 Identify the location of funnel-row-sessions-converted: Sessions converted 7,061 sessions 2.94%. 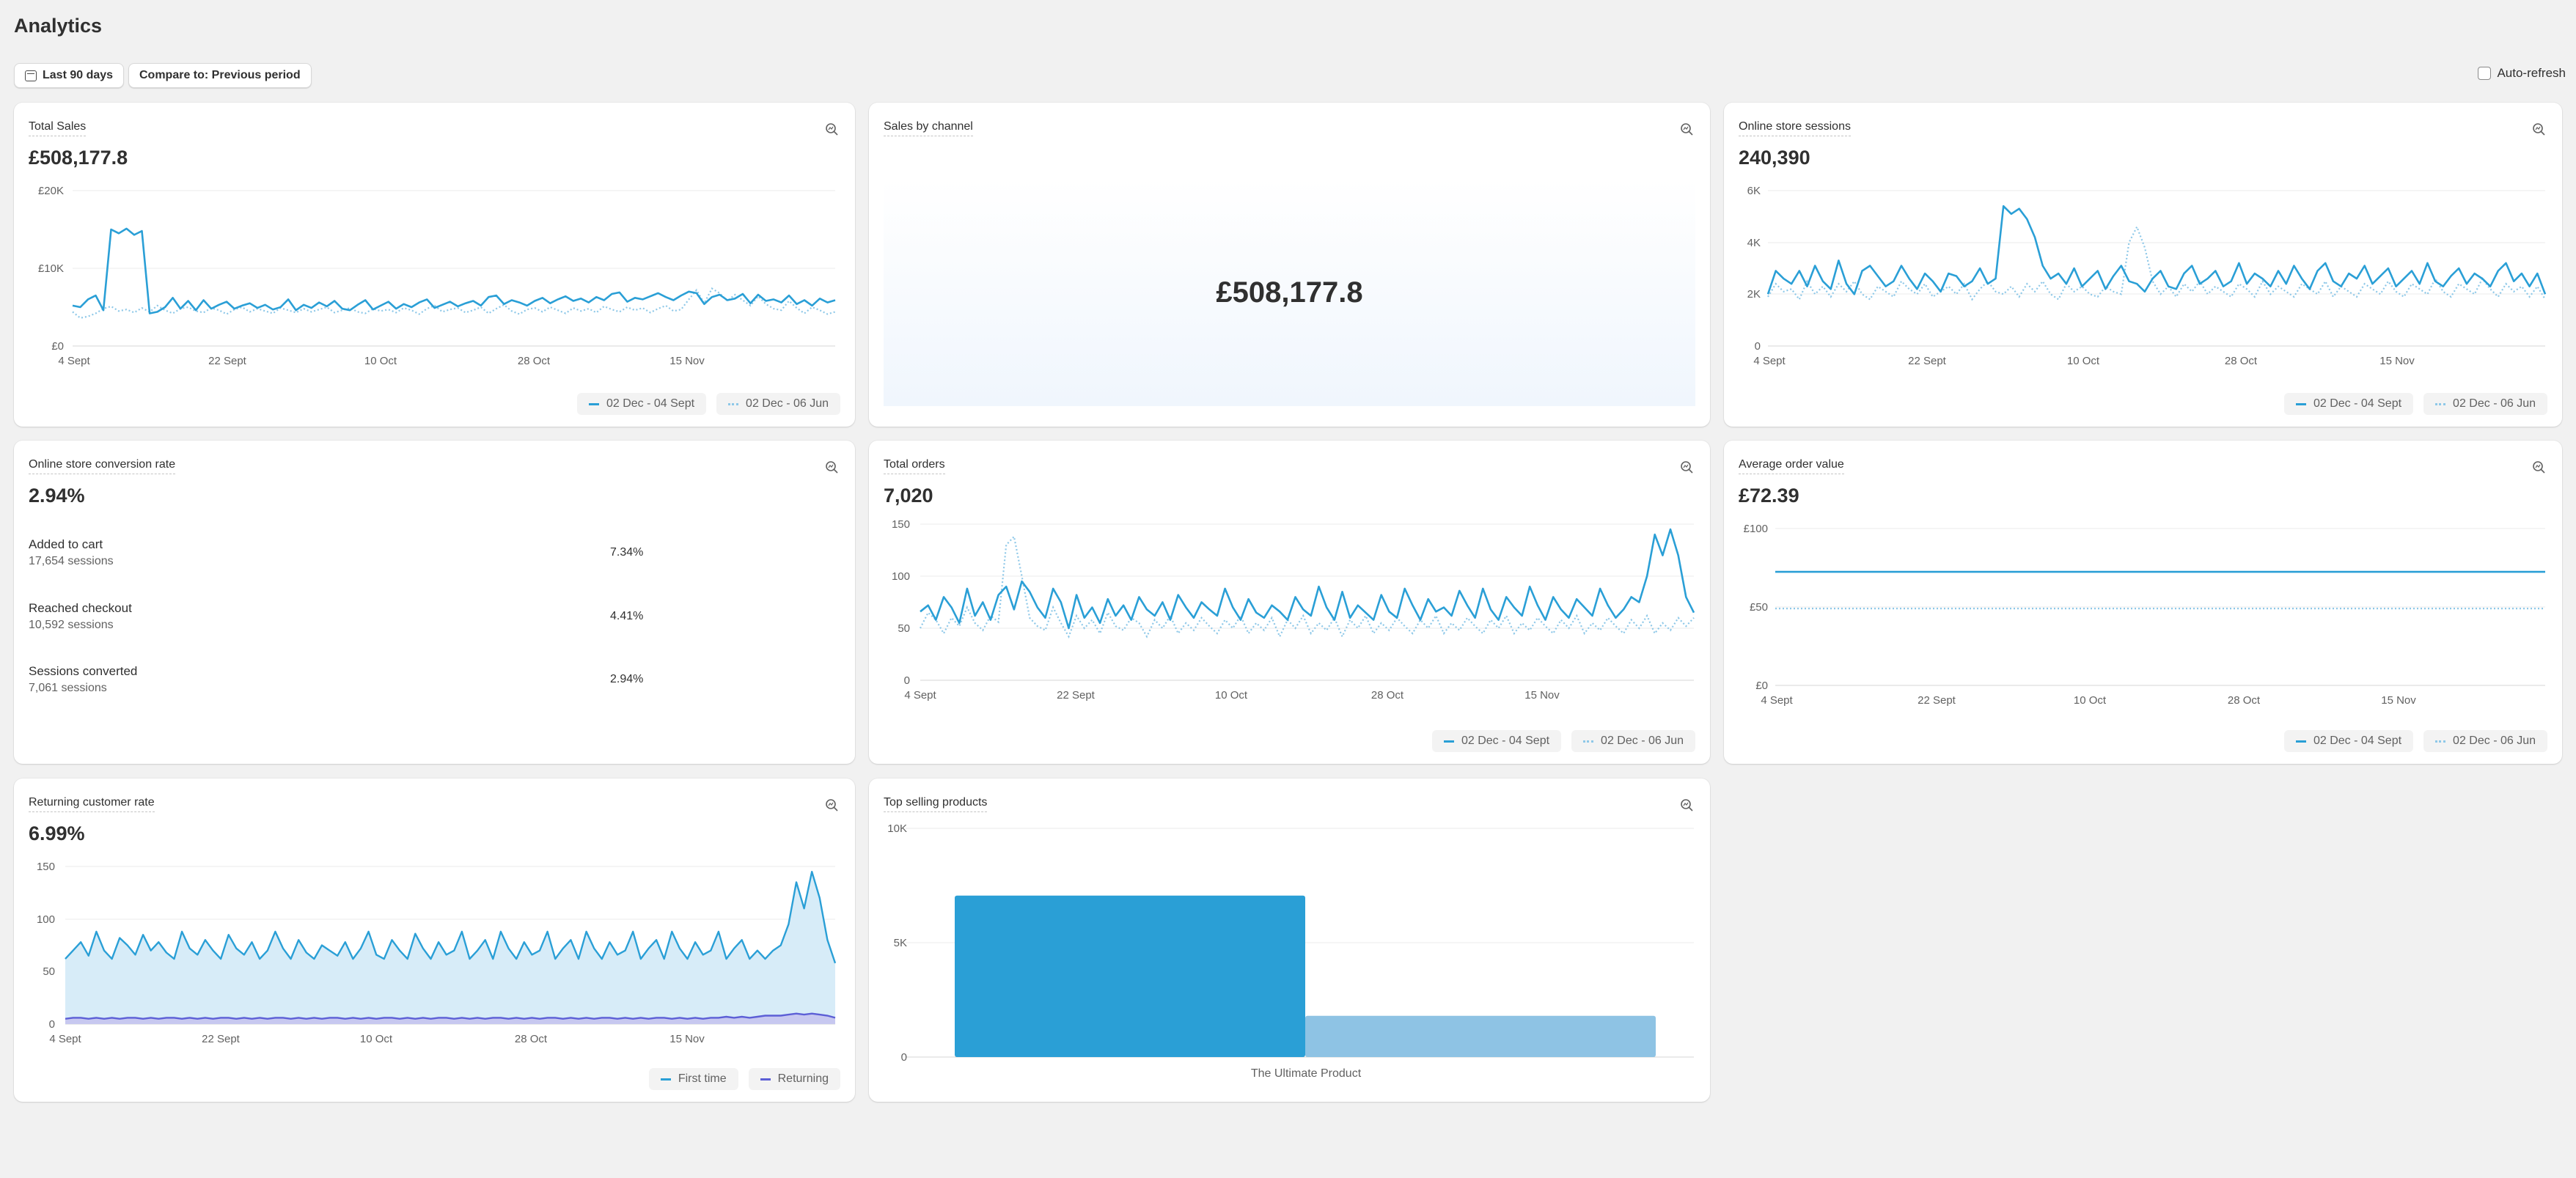
(434, 683).